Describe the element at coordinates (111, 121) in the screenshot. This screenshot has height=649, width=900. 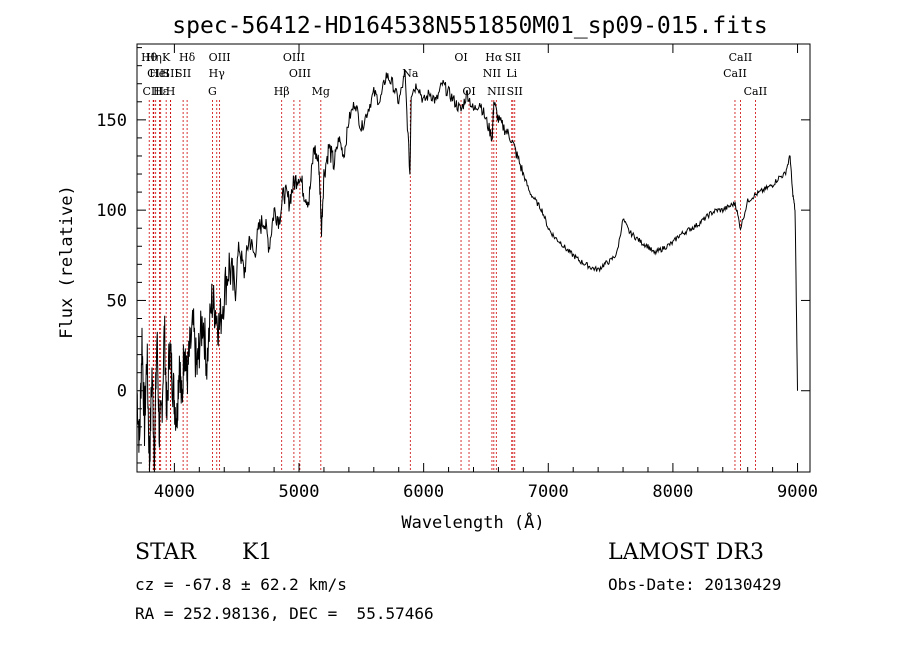
I see `y-tick-label-150: 150` at that location.